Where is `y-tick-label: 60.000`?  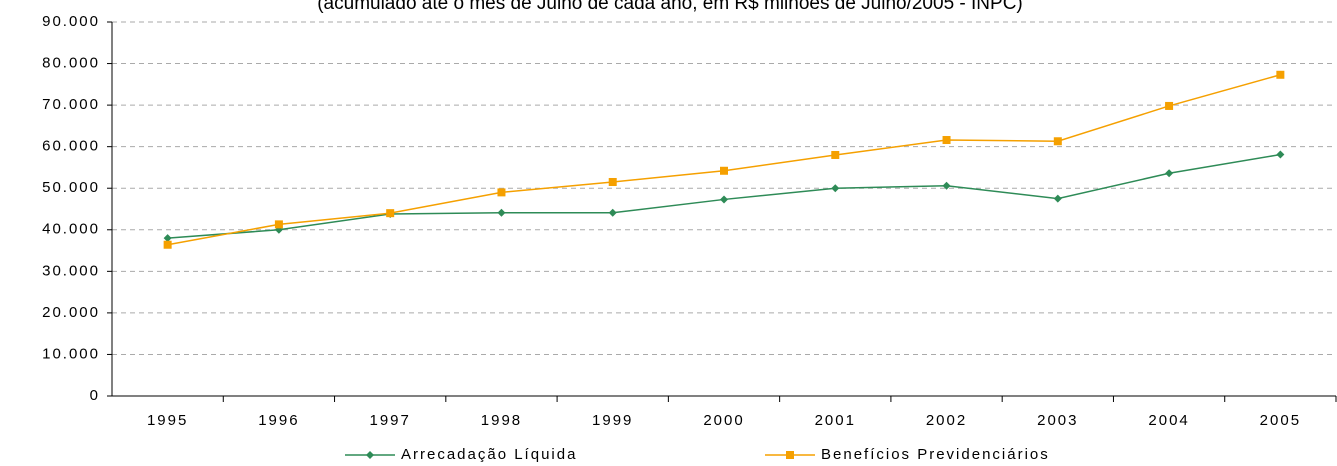
y-tick-label: 60.000 is located at coordinates (71, 146).